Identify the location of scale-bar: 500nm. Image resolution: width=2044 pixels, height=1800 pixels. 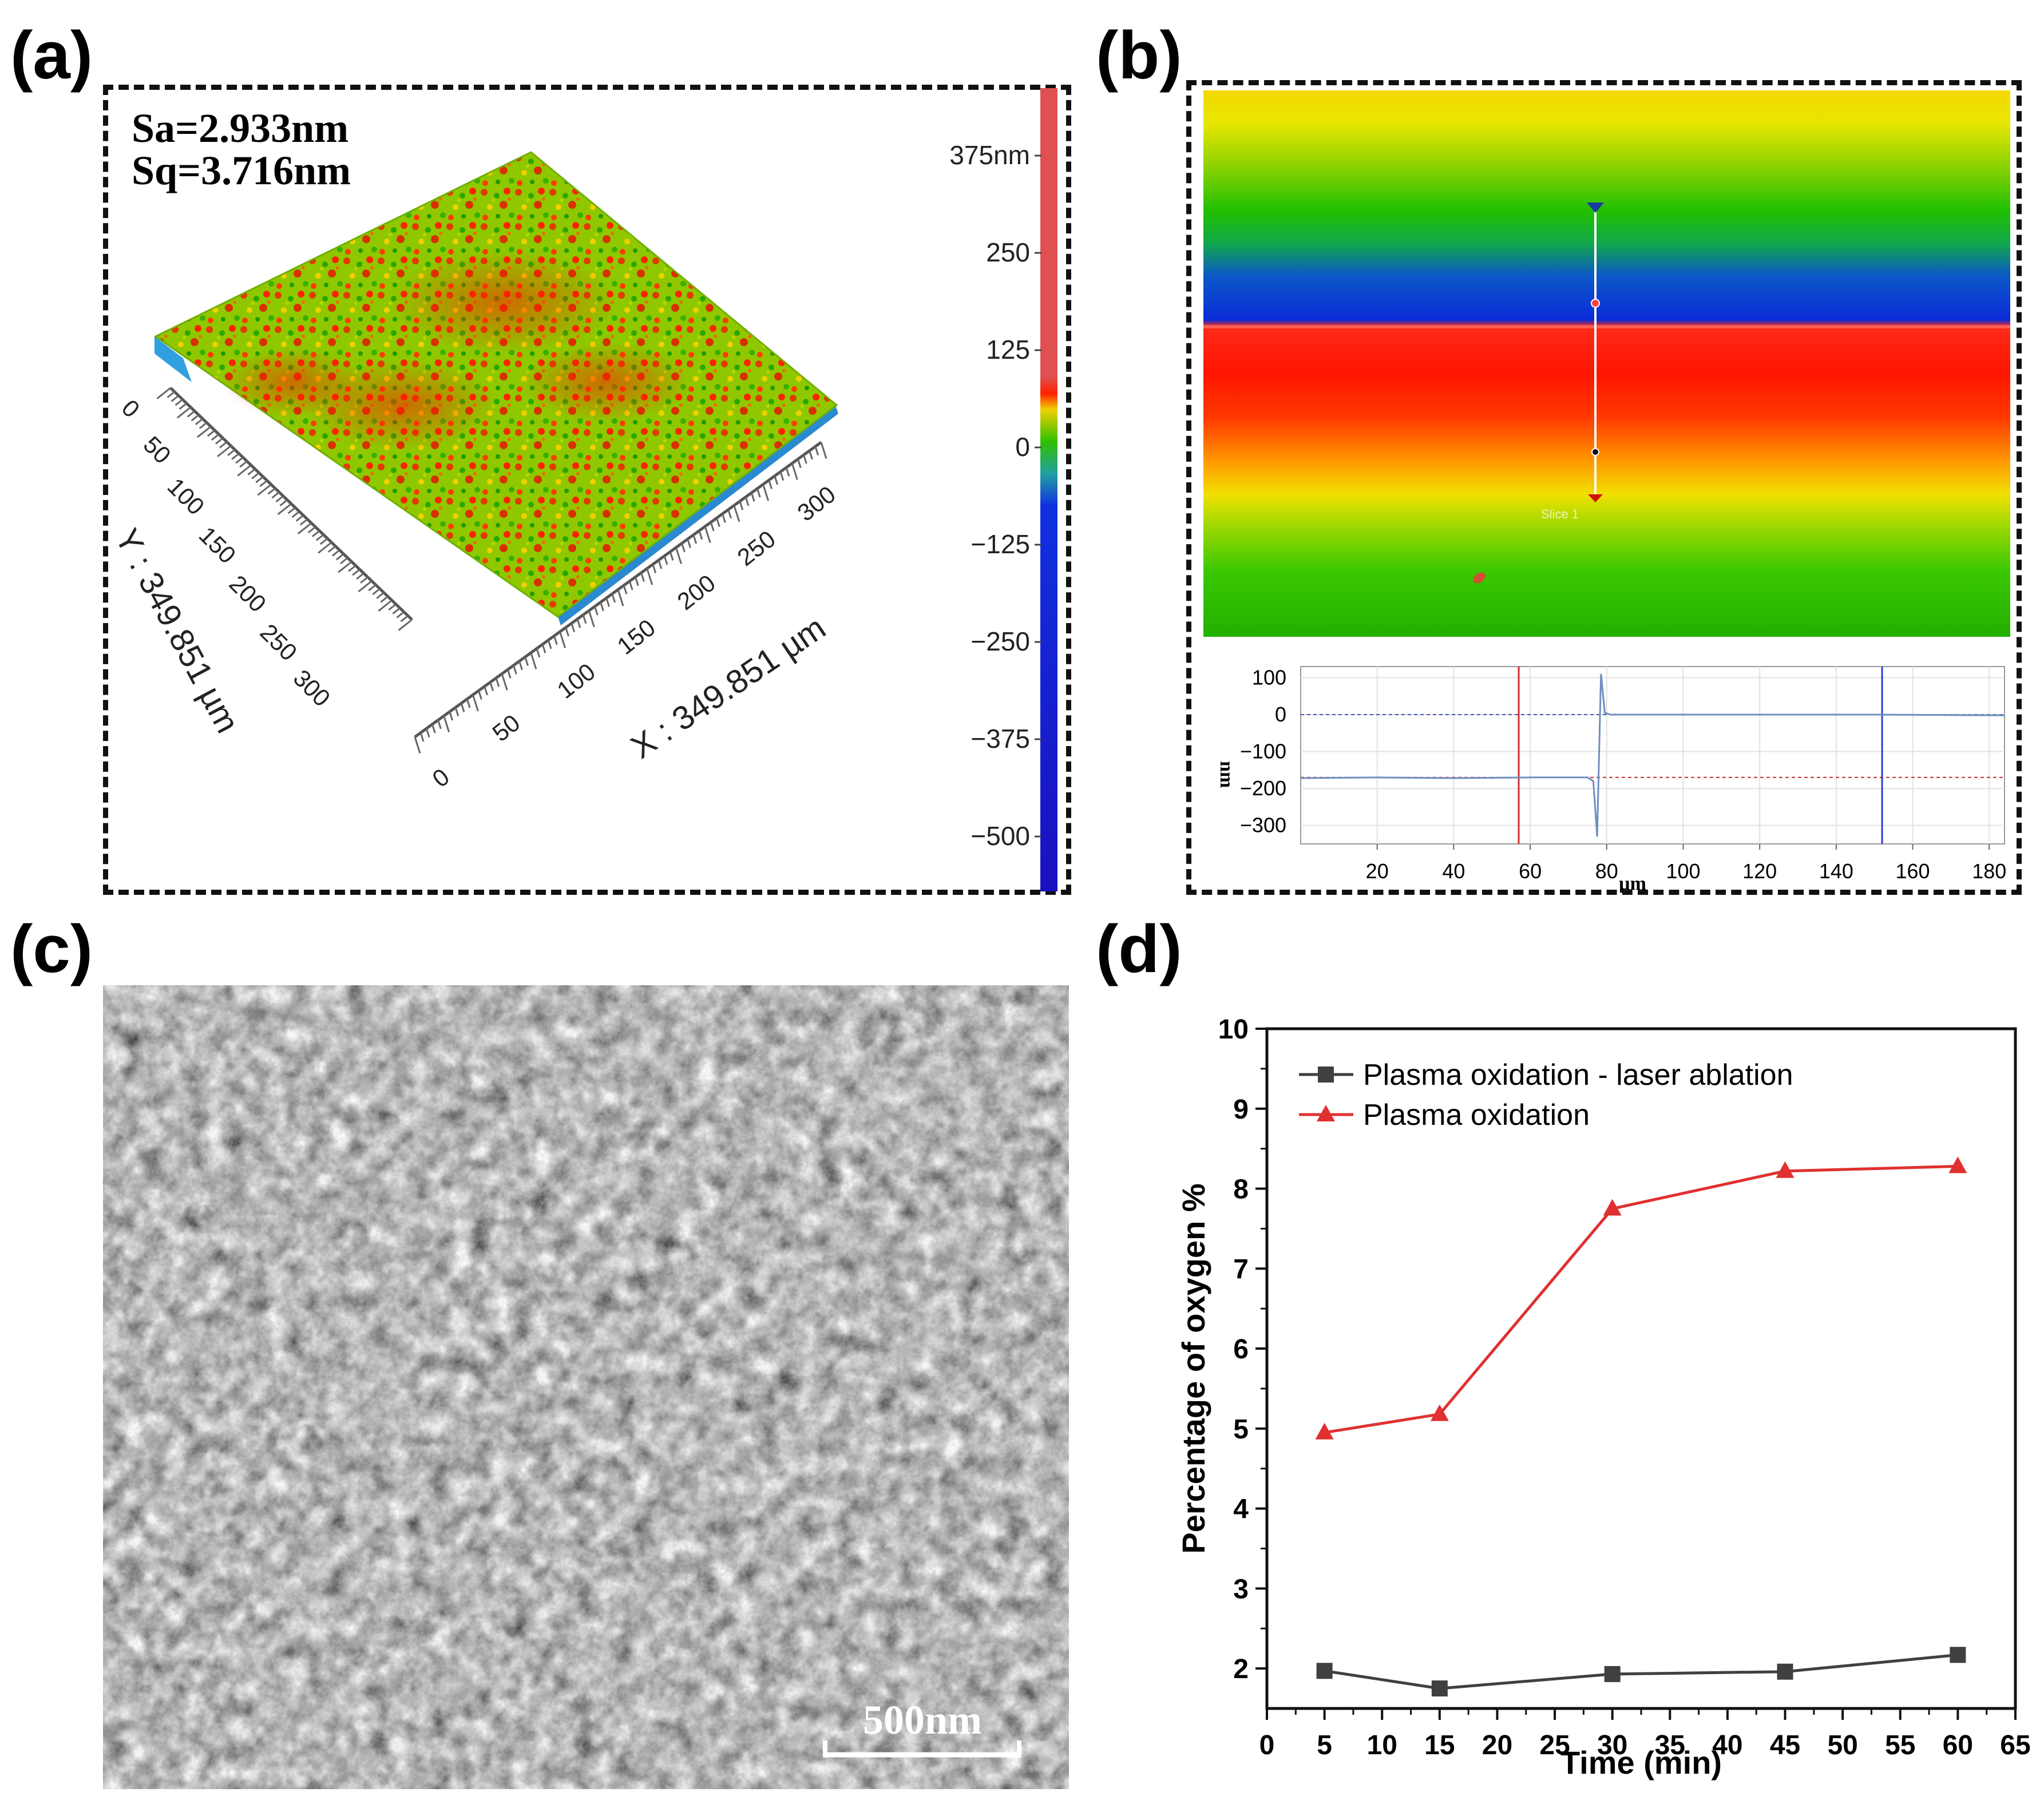
(922, 1728).